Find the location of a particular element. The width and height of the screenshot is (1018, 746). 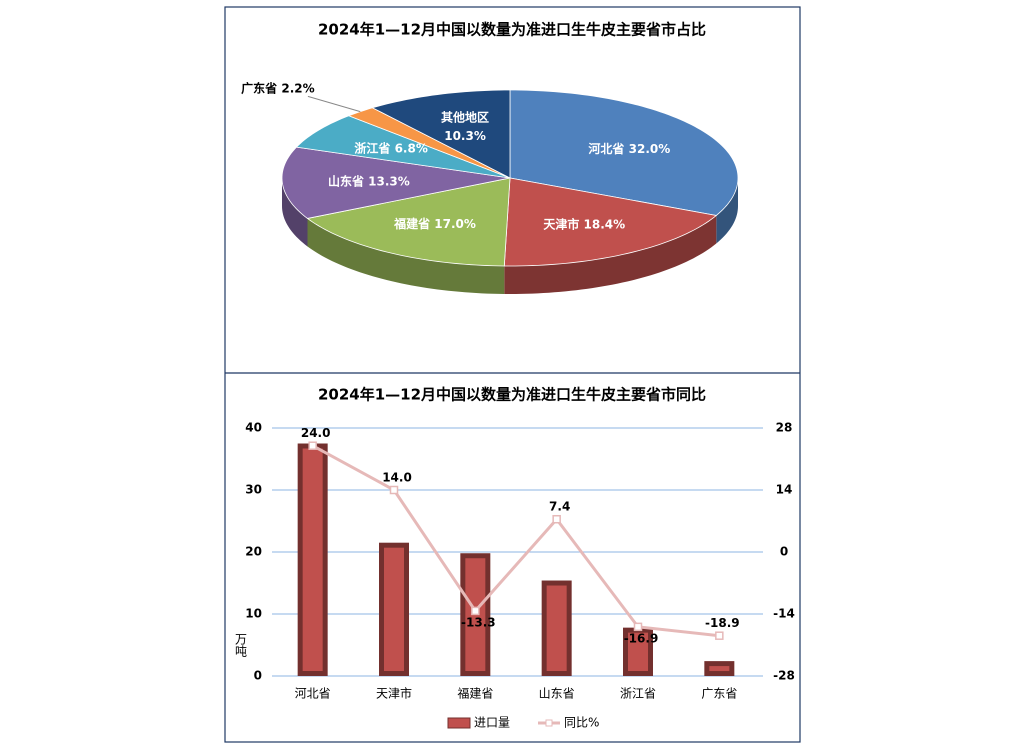

slice-category: 其他地区 is located at coordinates (465, 116).